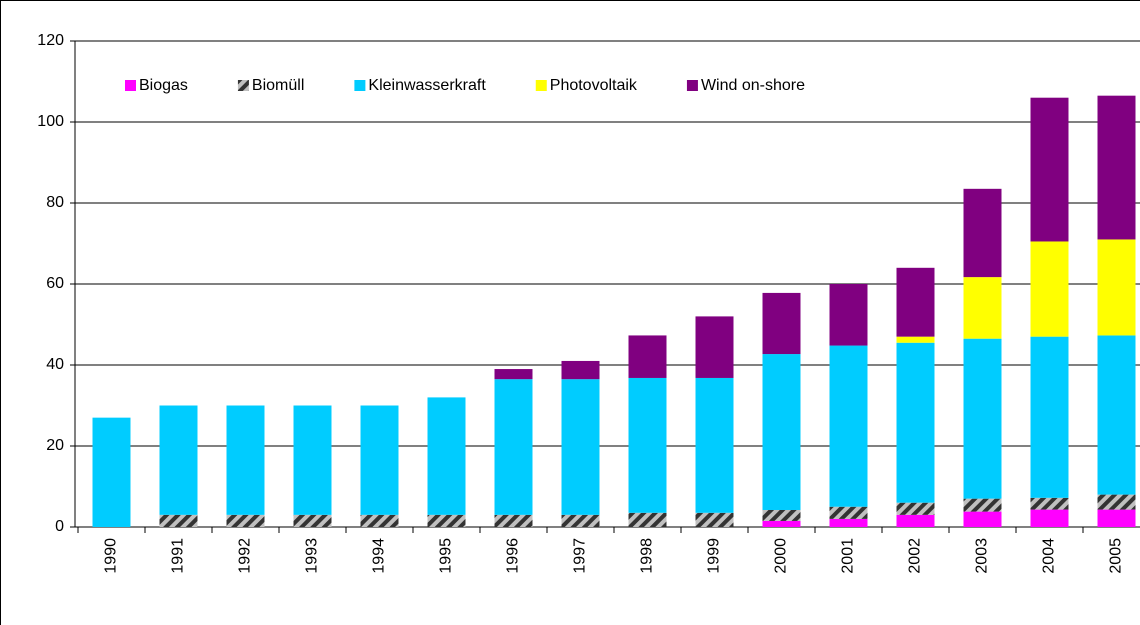 The width and height of the screenshot is (1140, 625). Describe the element at coordinates (55, 364) in the screenshot. I see `y-tick-label: 40` at that location.